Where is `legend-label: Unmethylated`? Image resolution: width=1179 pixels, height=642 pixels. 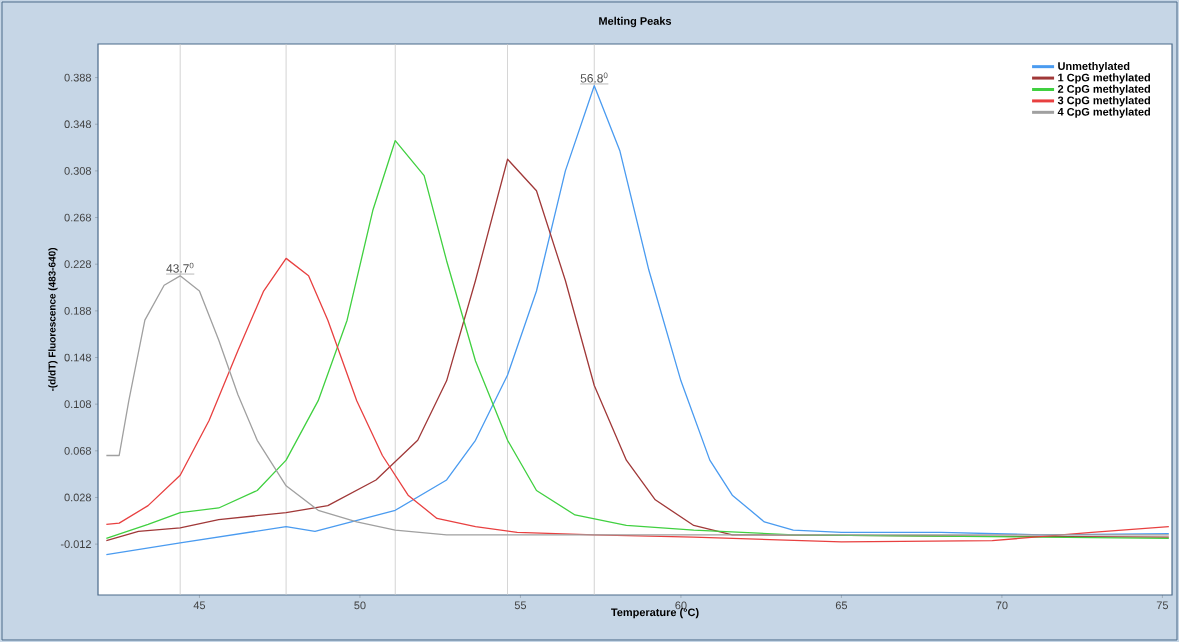 legend-label: Unmethylated is located at coordinates (1094, 67).